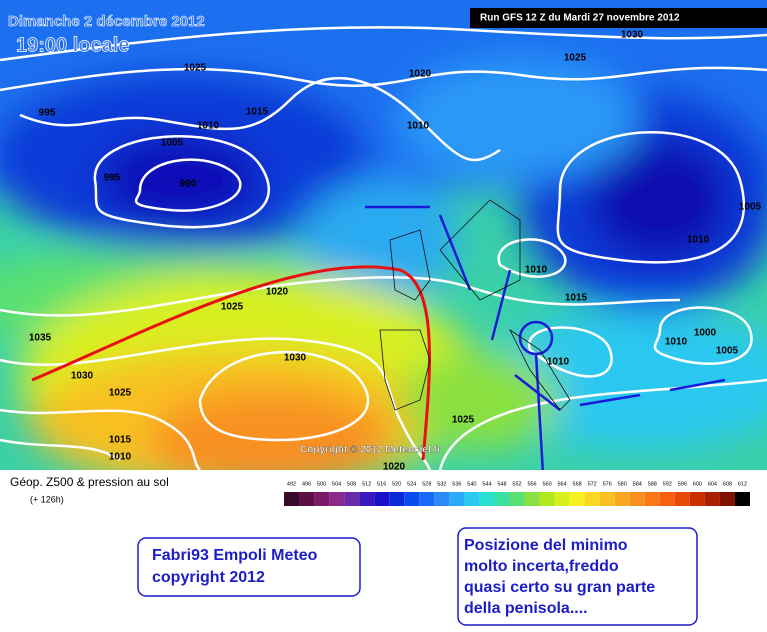 This screenshot has width=767, height=632. What do you see at coordinates (546, 484) in the screenshot?
I see `scale-label: 560` at bounding box center [546, 484].